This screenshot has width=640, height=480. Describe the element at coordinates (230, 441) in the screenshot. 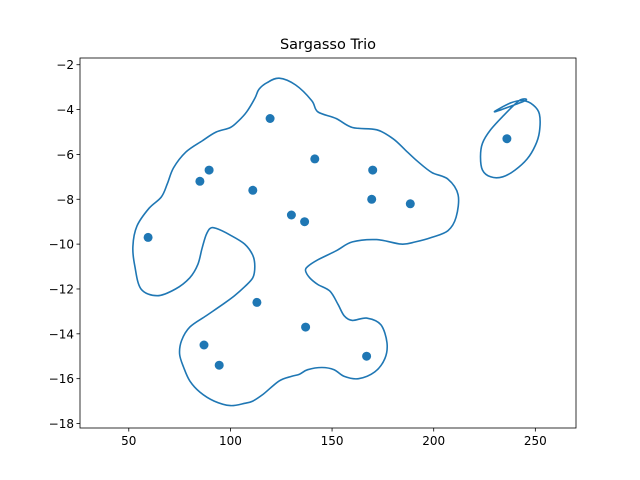

I see `x-tick-label: 100` at that location.